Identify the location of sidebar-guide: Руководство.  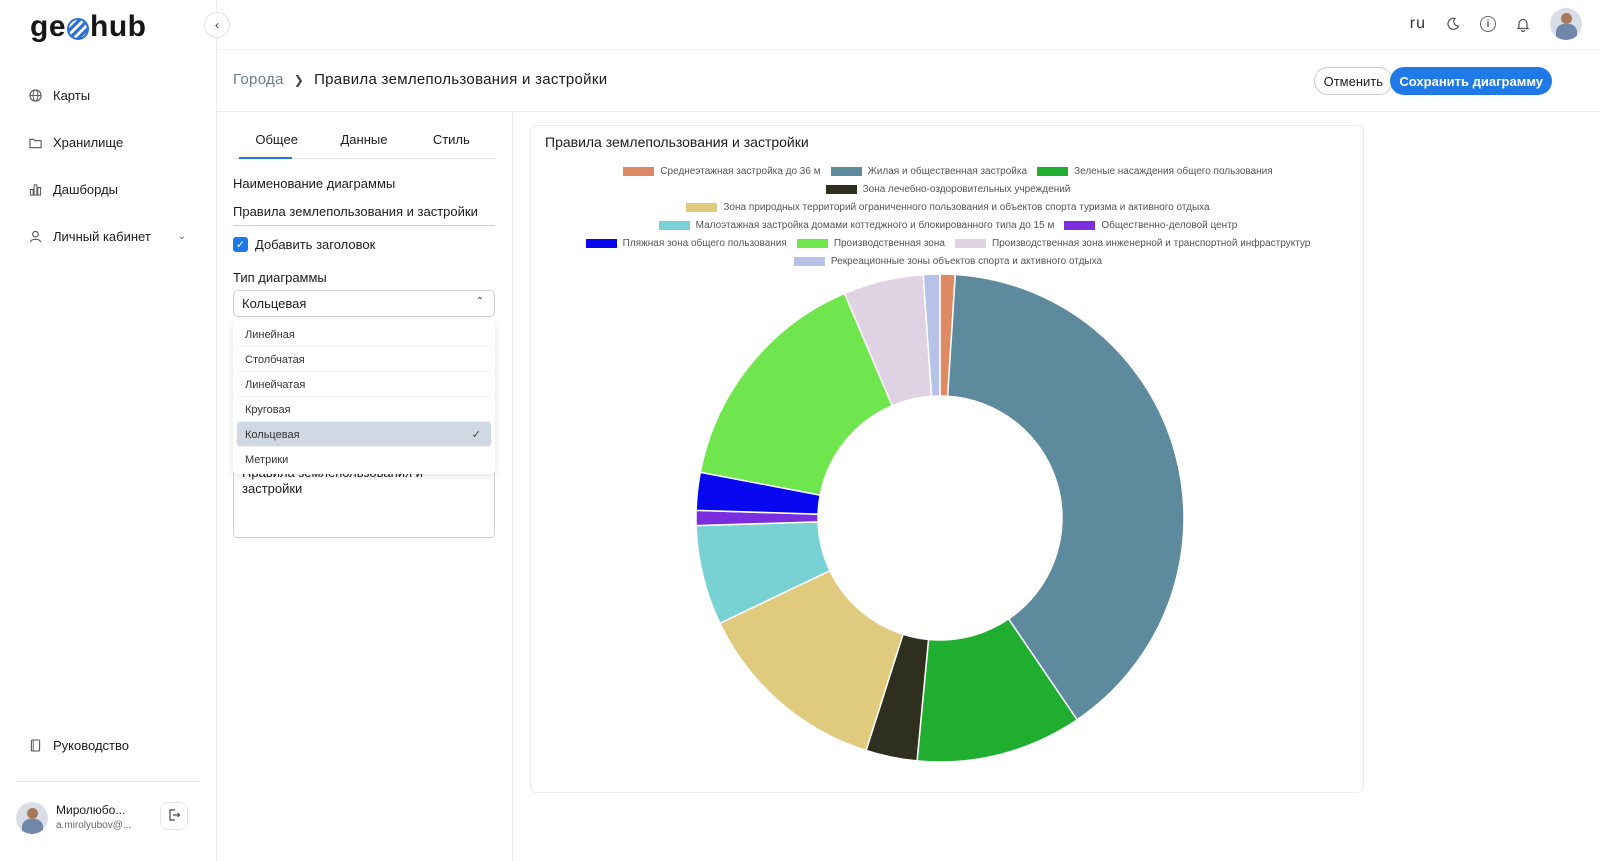
(108, 745).